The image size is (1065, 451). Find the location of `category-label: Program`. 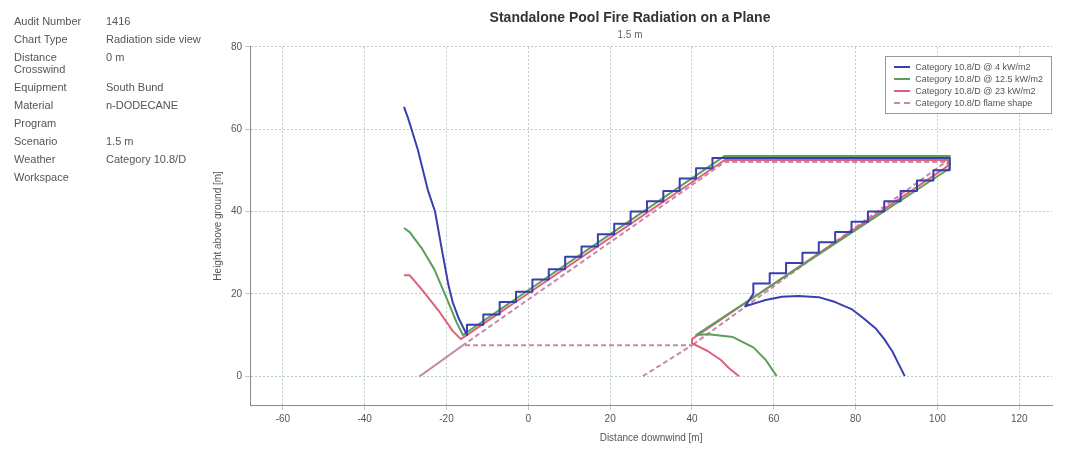

category-label: Program is located at coordinates (35, 123).